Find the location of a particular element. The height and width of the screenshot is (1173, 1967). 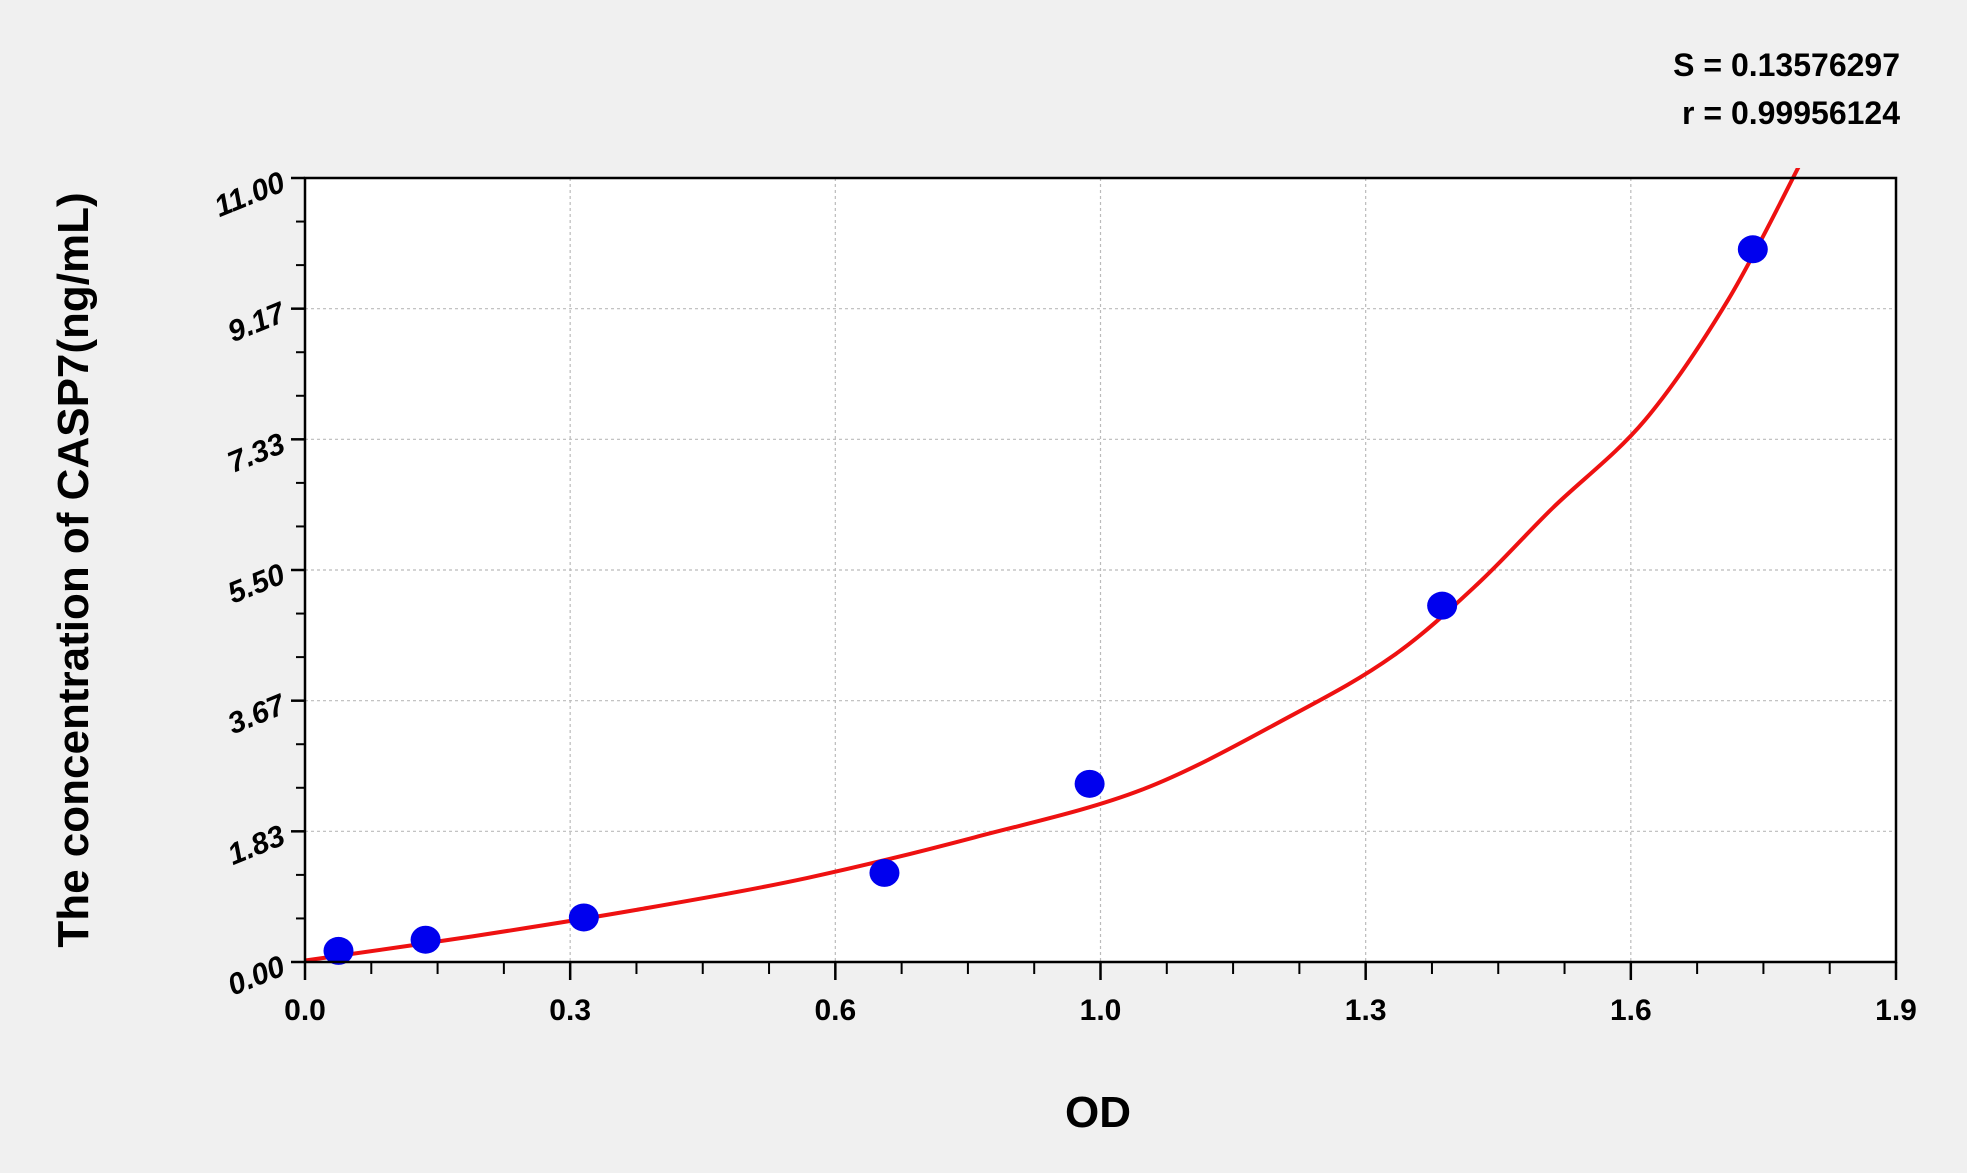

stat-s: S = 0.13576297 is located at coordinates (1786, 65).